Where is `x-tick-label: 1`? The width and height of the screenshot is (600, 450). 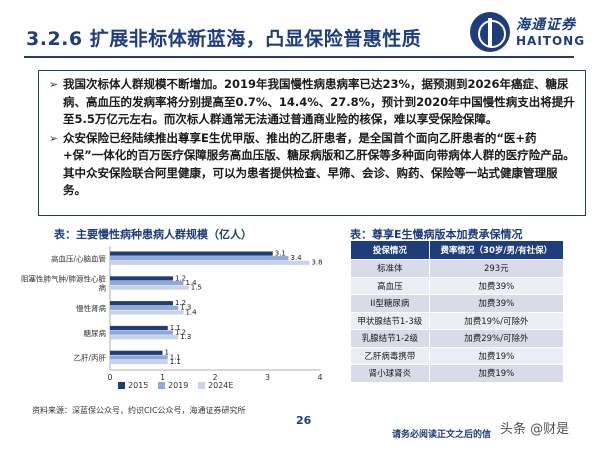
x-tick-label: 1 is located at coordinates (162, 377).